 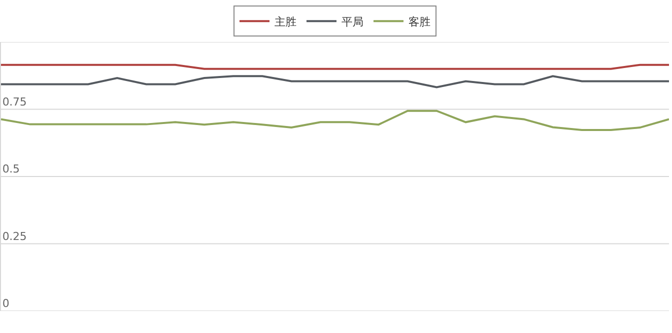 I want to click on y-tick-label: 0.5, so click(x=11, y=169).